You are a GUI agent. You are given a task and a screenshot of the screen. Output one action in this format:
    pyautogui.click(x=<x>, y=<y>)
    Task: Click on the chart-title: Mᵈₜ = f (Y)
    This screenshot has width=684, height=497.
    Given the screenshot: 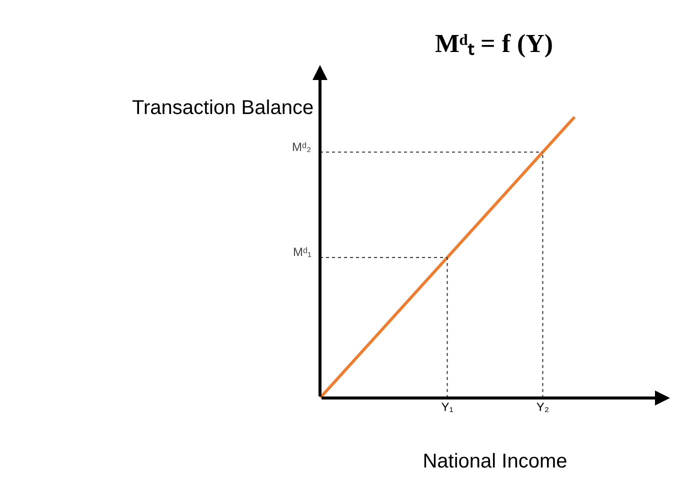 What is the action you would take?
    pyautogui.click(x=494, y=43)
    